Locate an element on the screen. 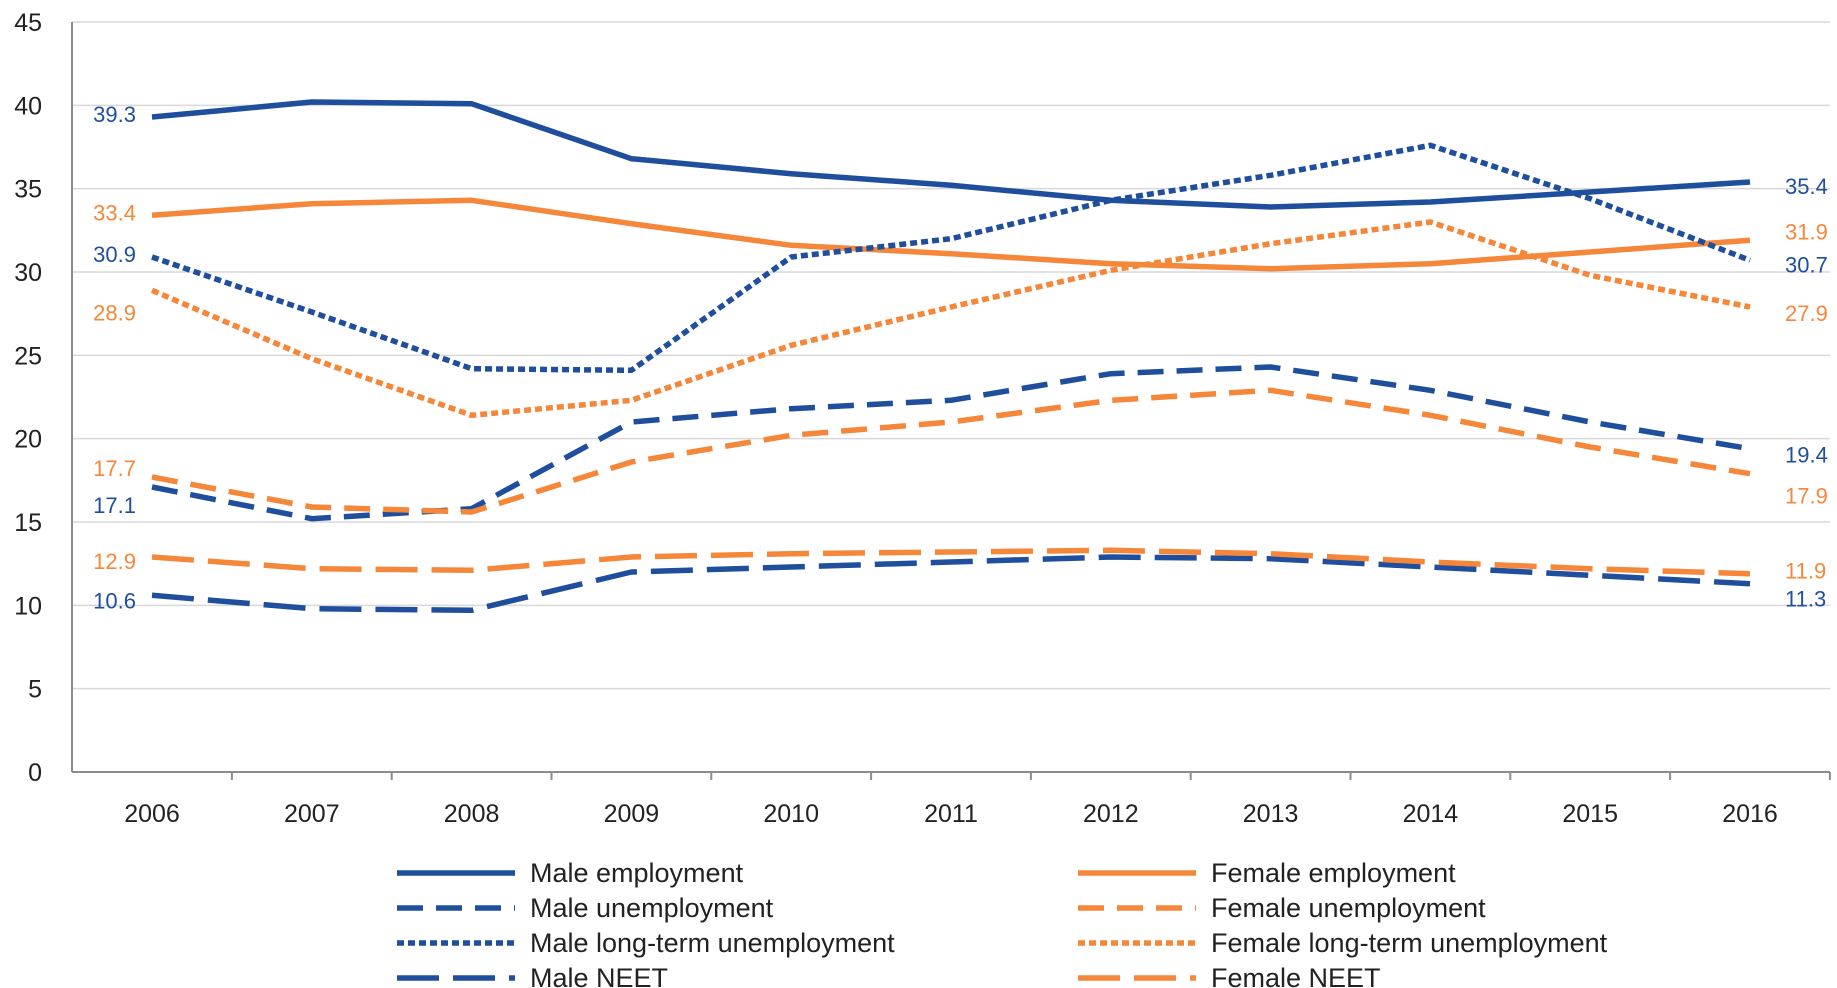  x-tick-label: 2010 is located at coordinates (791, 814).